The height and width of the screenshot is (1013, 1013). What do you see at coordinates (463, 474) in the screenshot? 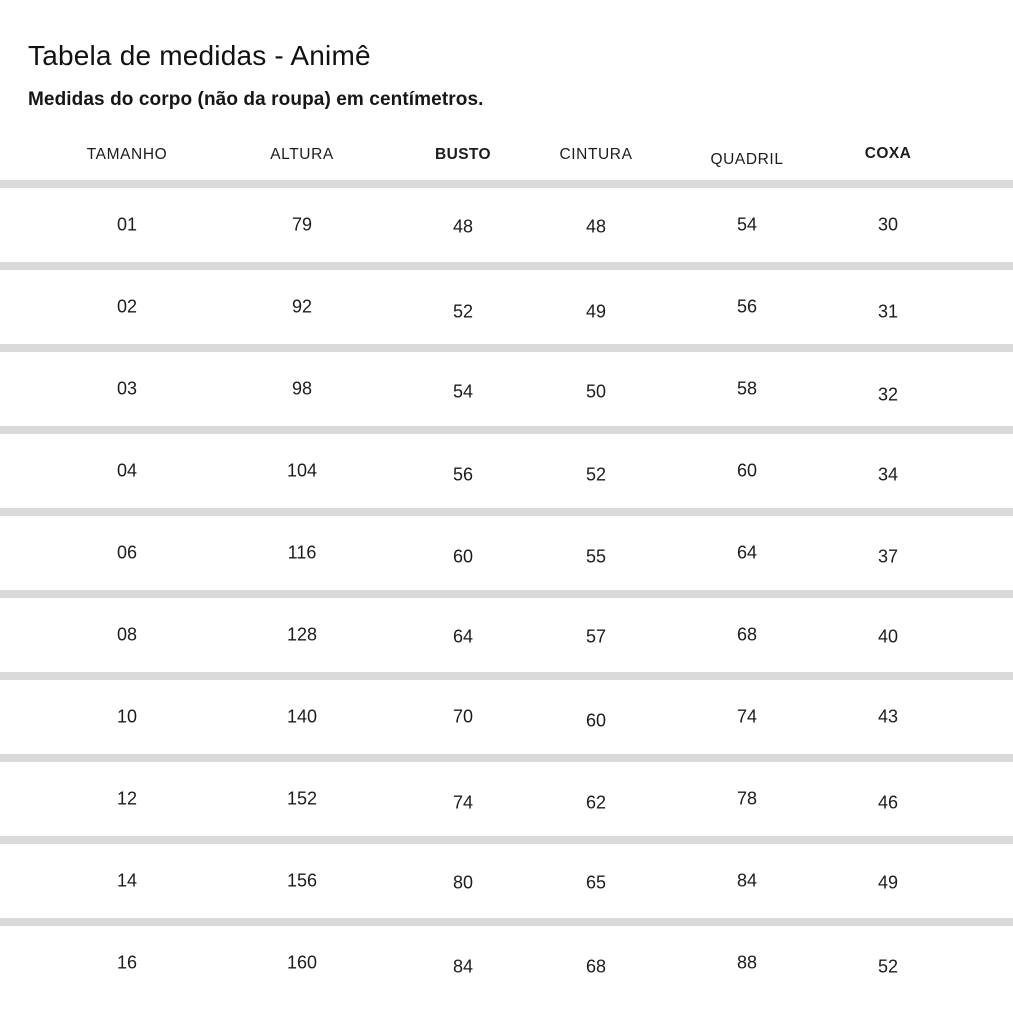
I see `cell-busto: 56` at bounding box center [463, 474].